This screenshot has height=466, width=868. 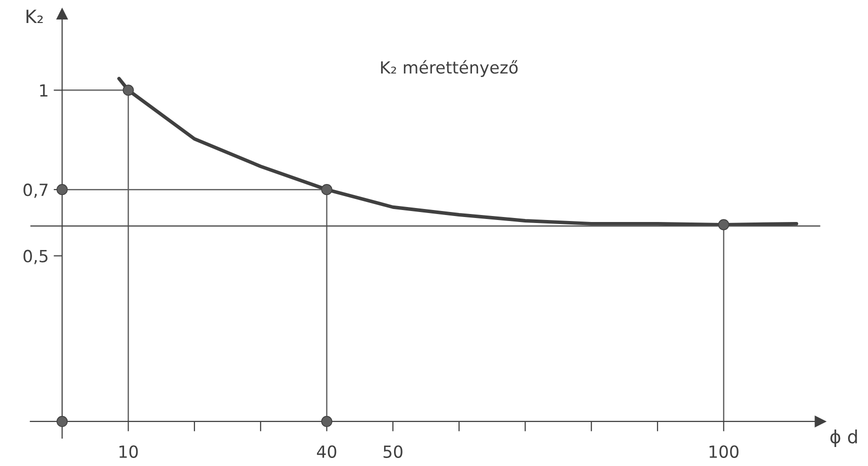 What do you see at coordinates (843, 439) in the screenshot?
I see `x-axis-title: ϕ d` at bounding box center [843, 439].